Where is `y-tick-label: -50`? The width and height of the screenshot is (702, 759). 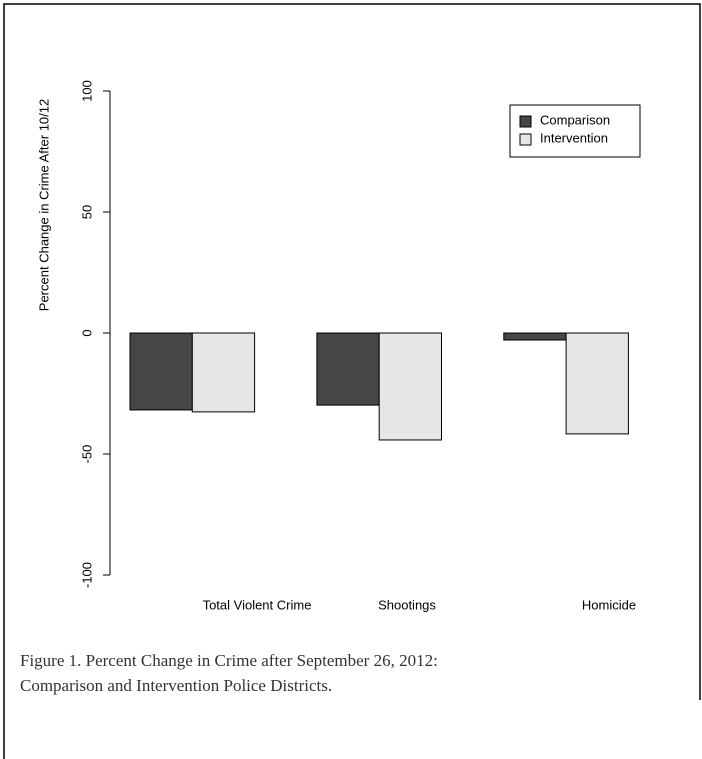
y-tick-label: -50 is located at coordinates (86, 454).